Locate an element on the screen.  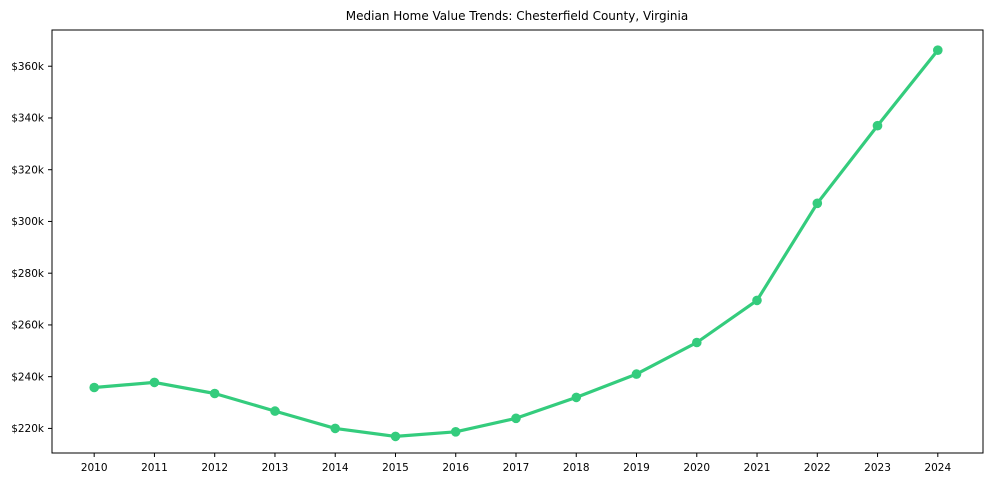
x-tick-label: 2018 is located at coordinates (576, 468).